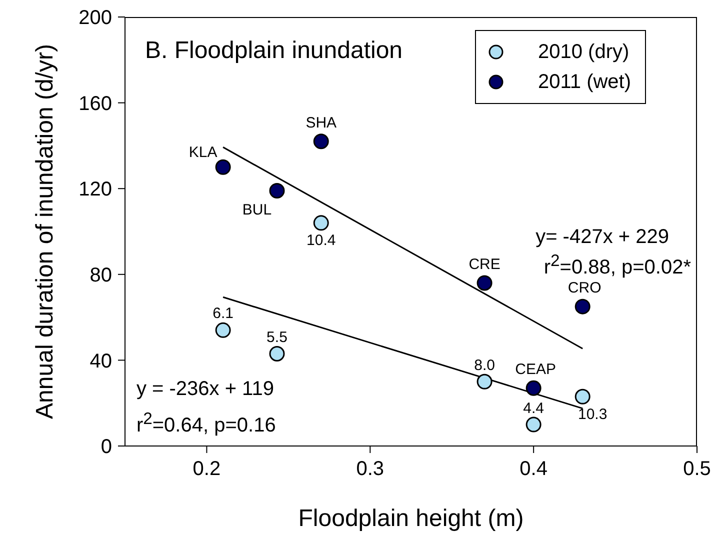  What do you see at coordinates (321, 240) in the screenshot?
I see `annotation: 10.4` at bounding box center [321, 240].